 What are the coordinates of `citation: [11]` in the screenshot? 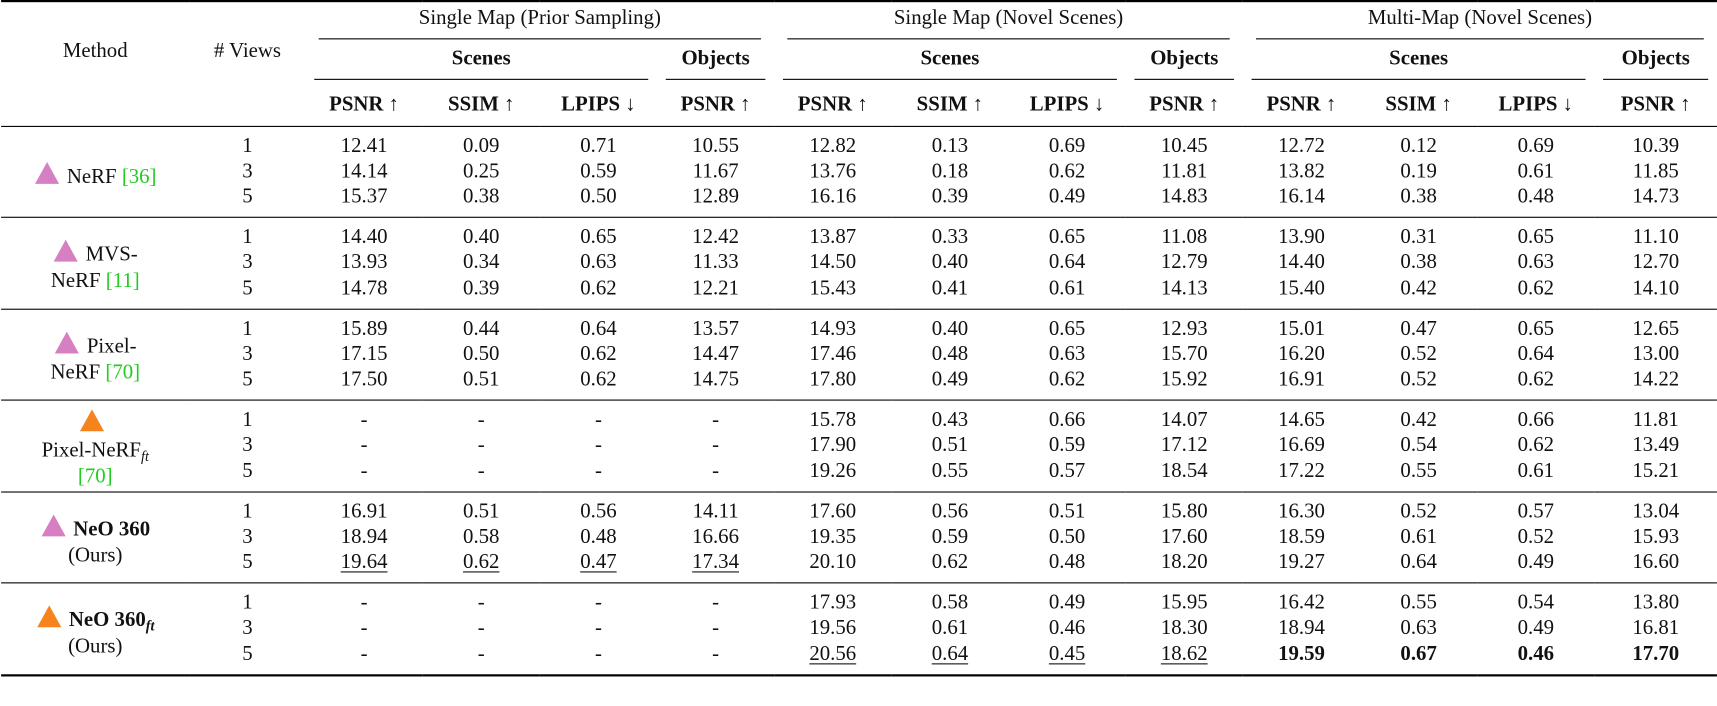 It's located at (122, 281).